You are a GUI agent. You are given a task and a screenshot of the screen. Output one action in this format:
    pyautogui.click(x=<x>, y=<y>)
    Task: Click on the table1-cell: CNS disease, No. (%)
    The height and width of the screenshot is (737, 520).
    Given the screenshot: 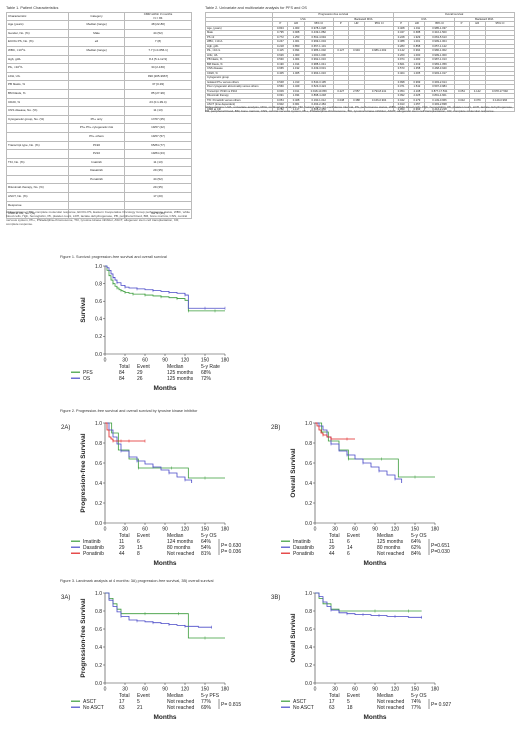 What is the action you would take?
    pyautogui.click(x=37, y=111)
    